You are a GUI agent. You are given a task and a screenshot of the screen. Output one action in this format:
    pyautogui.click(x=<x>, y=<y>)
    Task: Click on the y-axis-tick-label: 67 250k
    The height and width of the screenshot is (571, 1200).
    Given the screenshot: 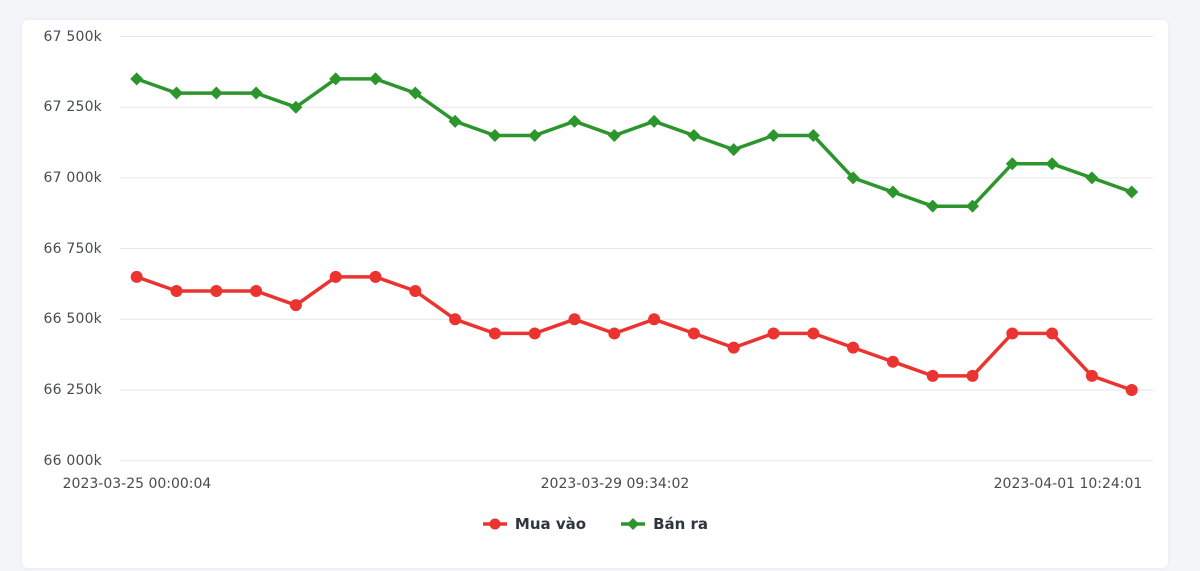 What is the action you would take?
    pyautogui.click(x=72, y=107)
    